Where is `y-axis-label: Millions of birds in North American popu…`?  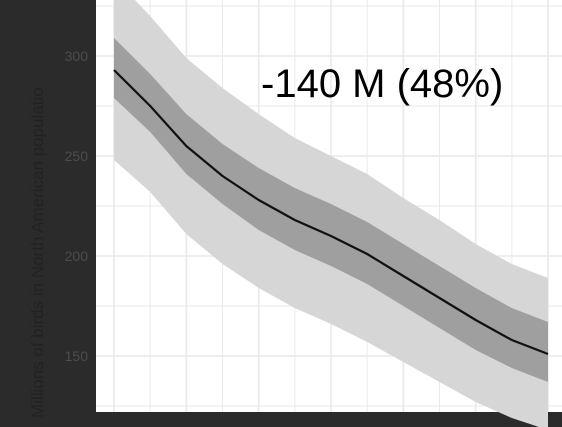 y-axis-label: Millions of birds in North American popu… is located at coordinates (37, 252).